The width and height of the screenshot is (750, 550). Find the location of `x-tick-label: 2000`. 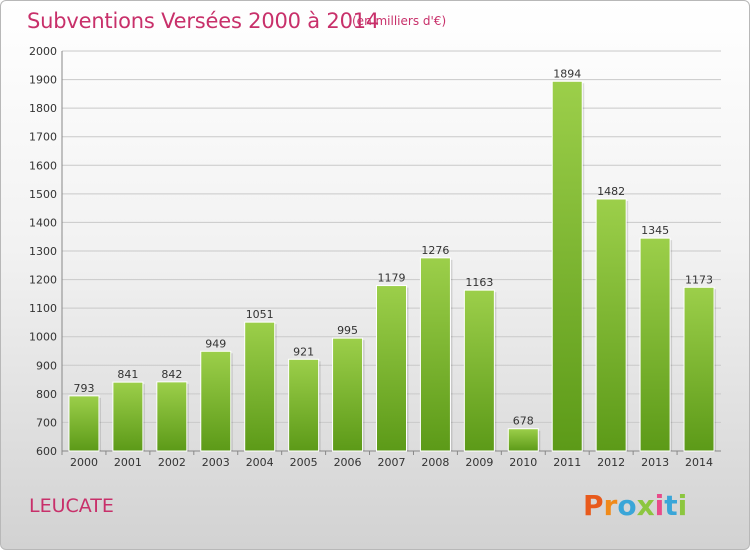

x-tick-label: 2000 is located at coordinates (84, 462).